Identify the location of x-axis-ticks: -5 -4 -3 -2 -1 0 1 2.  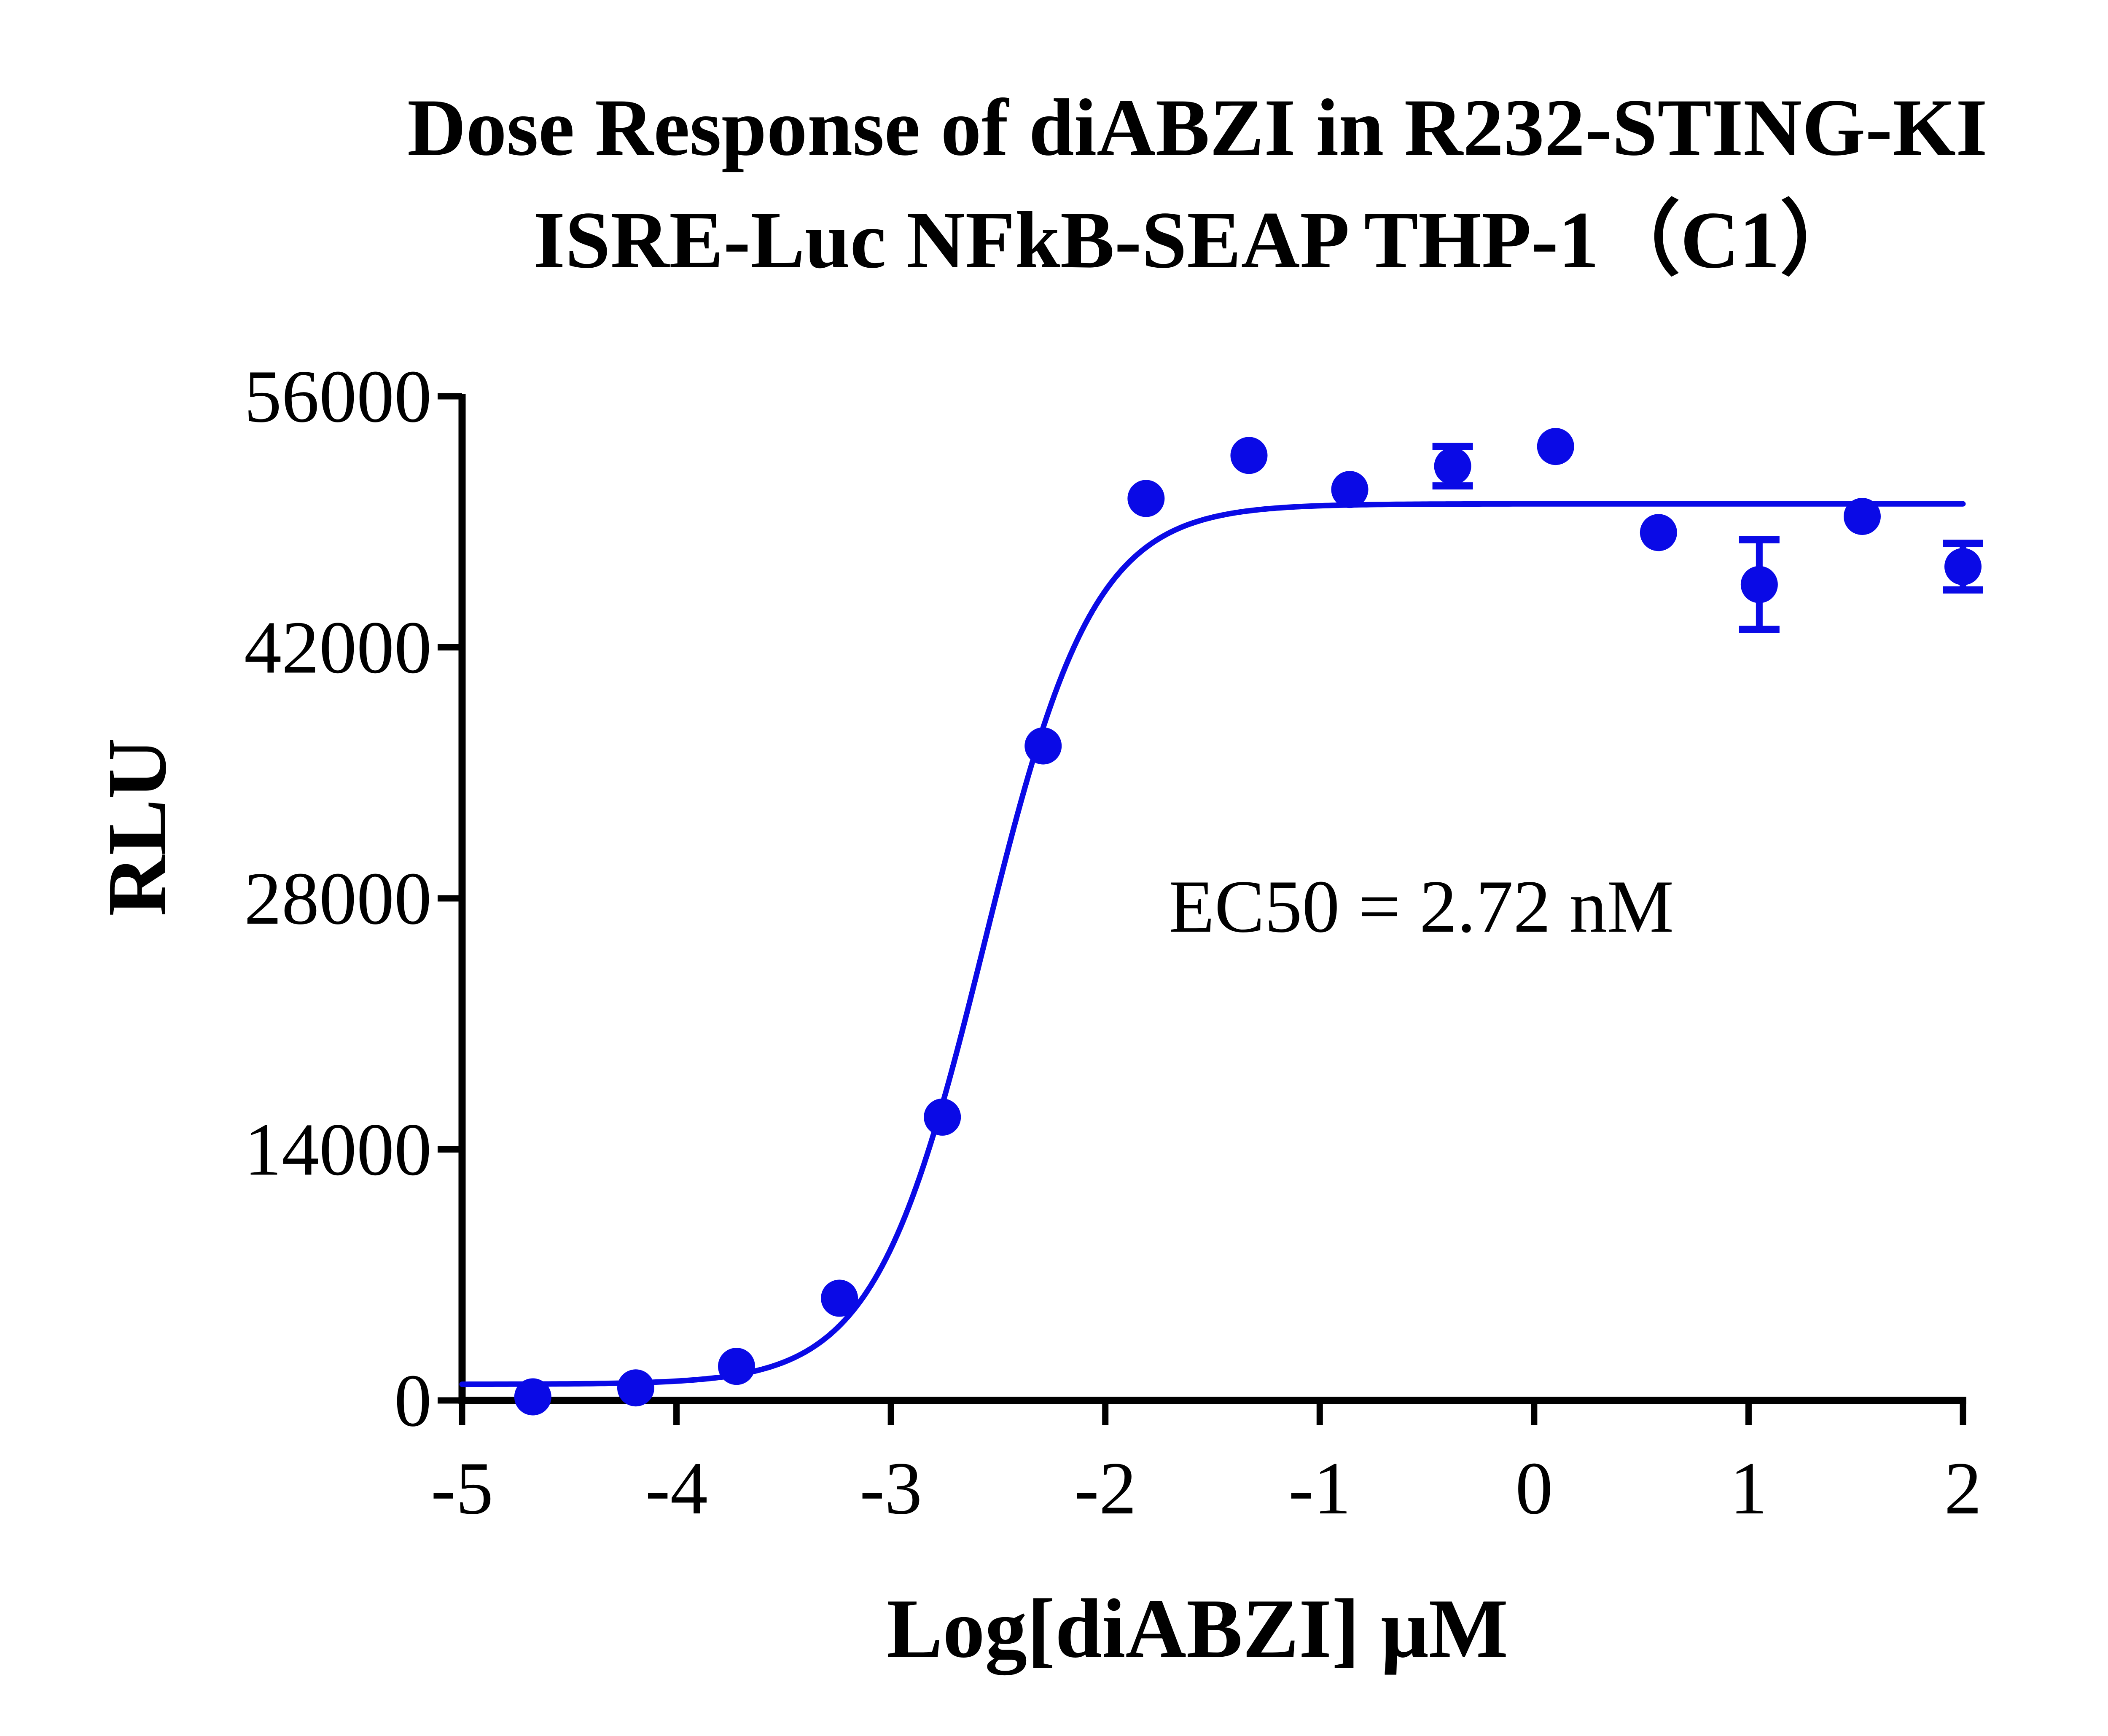
(1206, 1465).